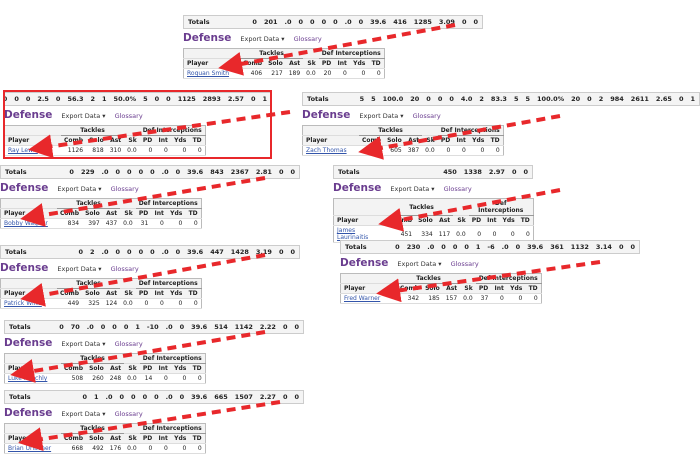 Image resolution: width=700 pixels, height=455 pixels. Describe the element at coordinates (368, 298) in the screenshot. I see `player-link: Fred Warner` at that location.